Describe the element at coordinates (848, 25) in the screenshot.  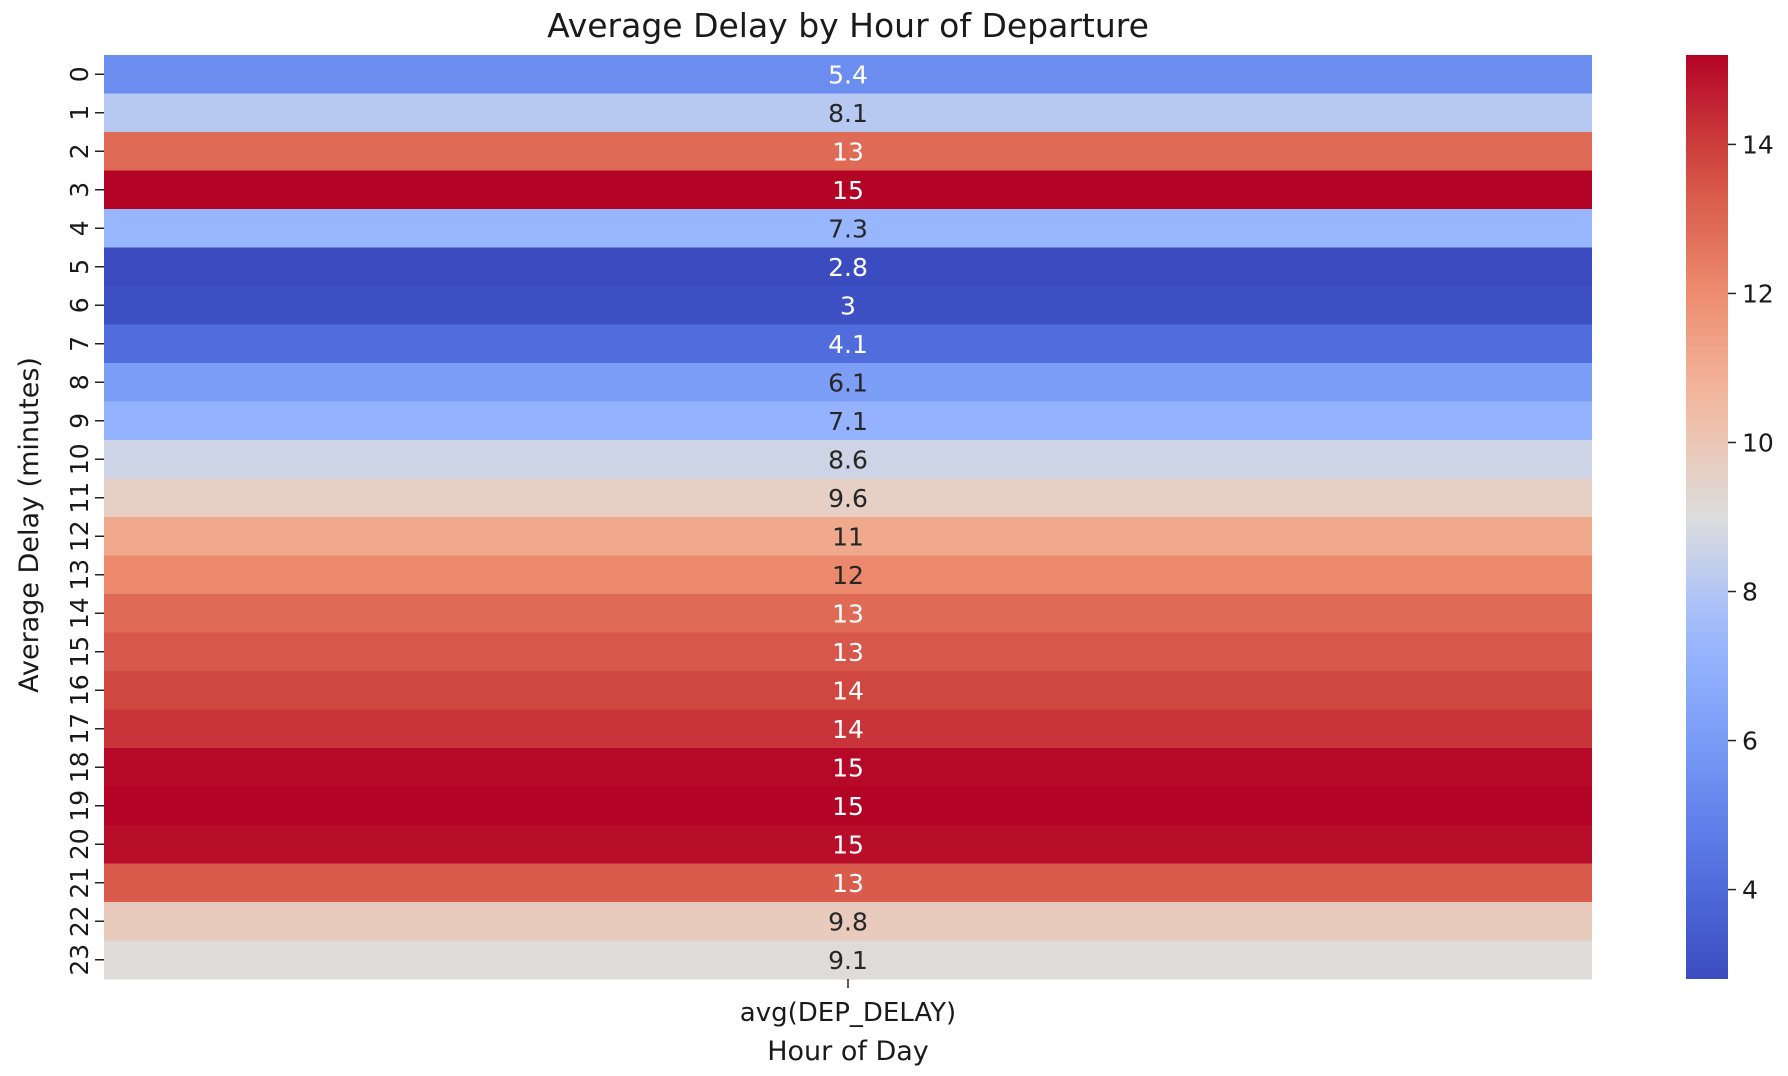
I see `chart-title: Average Delay by Hour of Departure` at that location.